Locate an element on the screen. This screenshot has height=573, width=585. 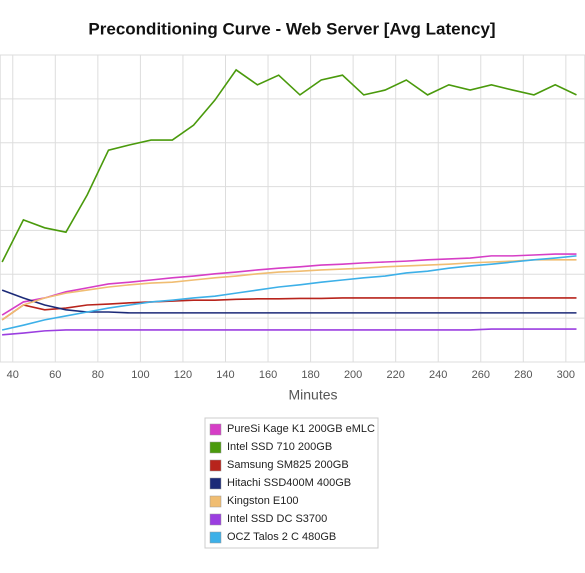
x-axis-label: Minutes is located at coordinates (312, 395).